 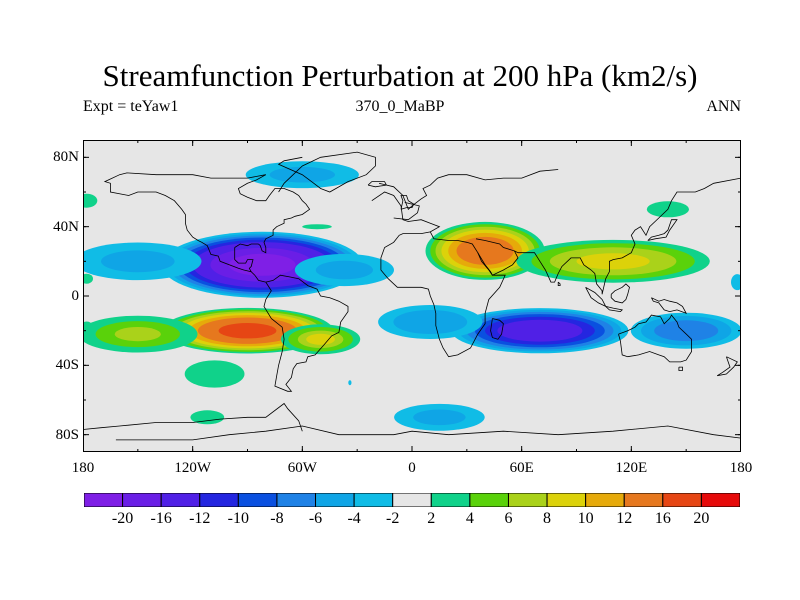 What do you see at coordinates (67, 434) in the screenshot?
I see `latitude-label: 80S` at bounding box center [67, 434].